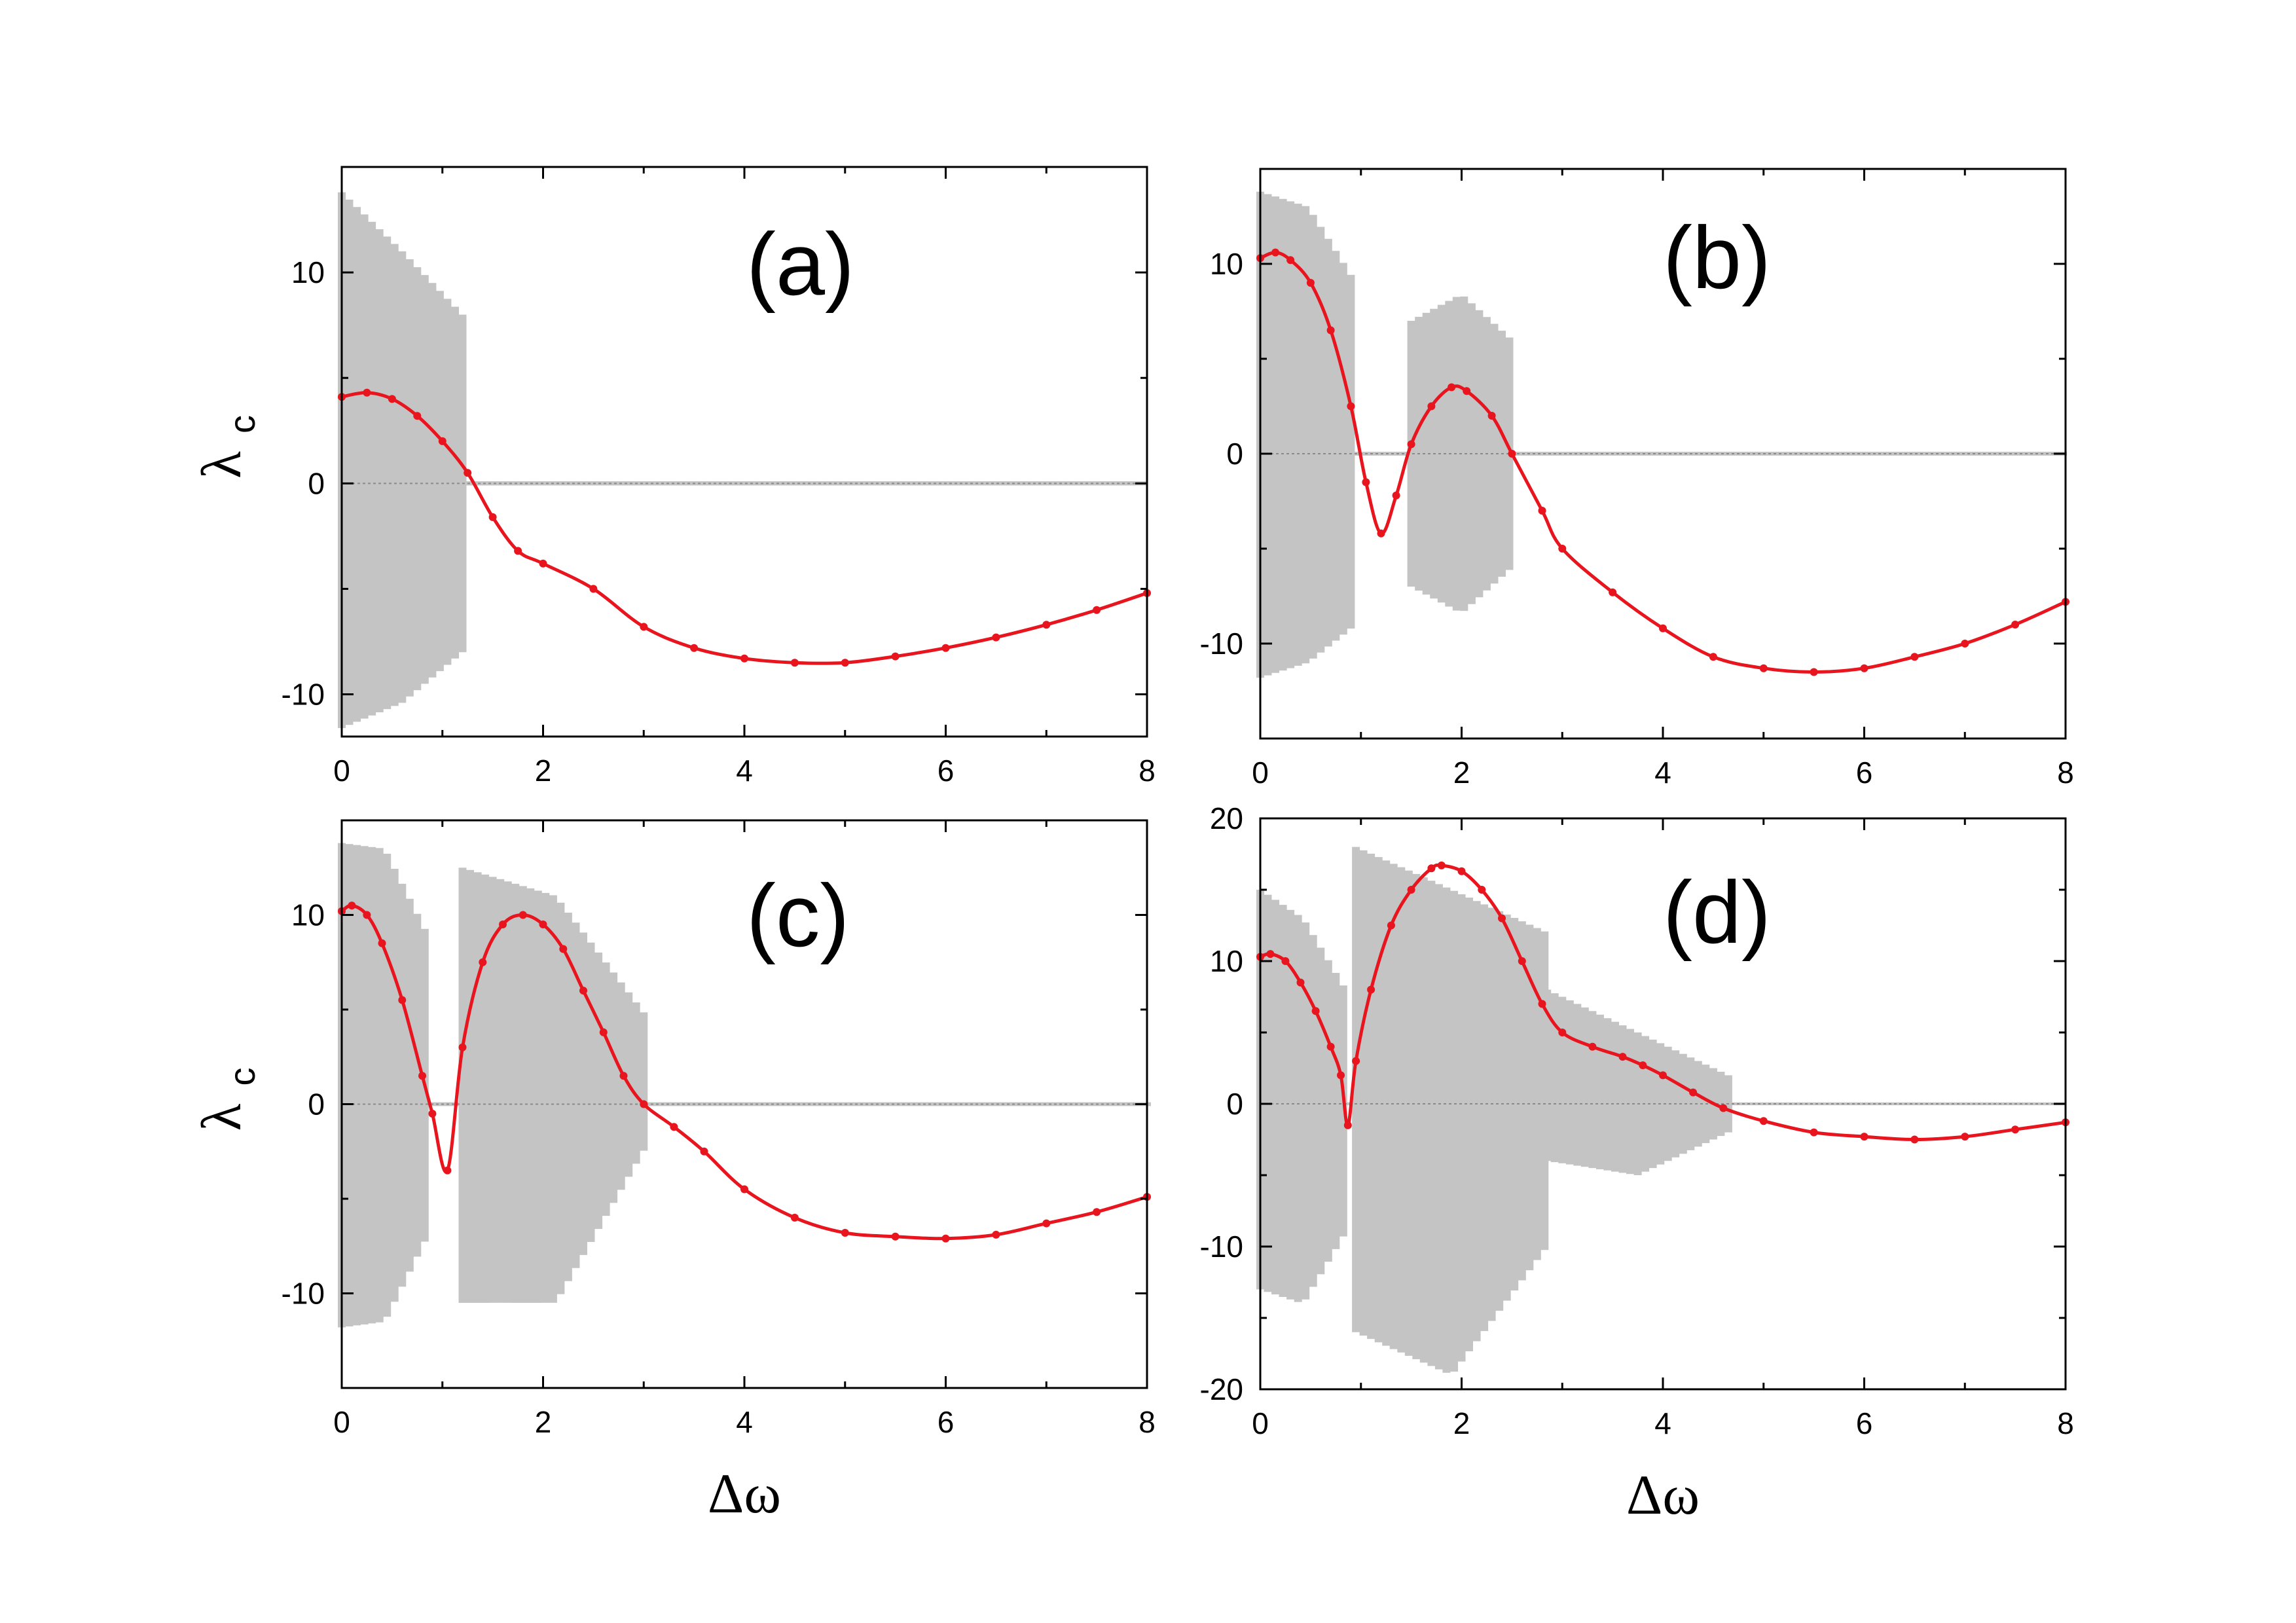 This screenshot has height=1623, width=2296. What do you see at coordinates (303, 1294) in the screenshot?
I see `y-tick-label: -10` at bounding box center [303, 1294].